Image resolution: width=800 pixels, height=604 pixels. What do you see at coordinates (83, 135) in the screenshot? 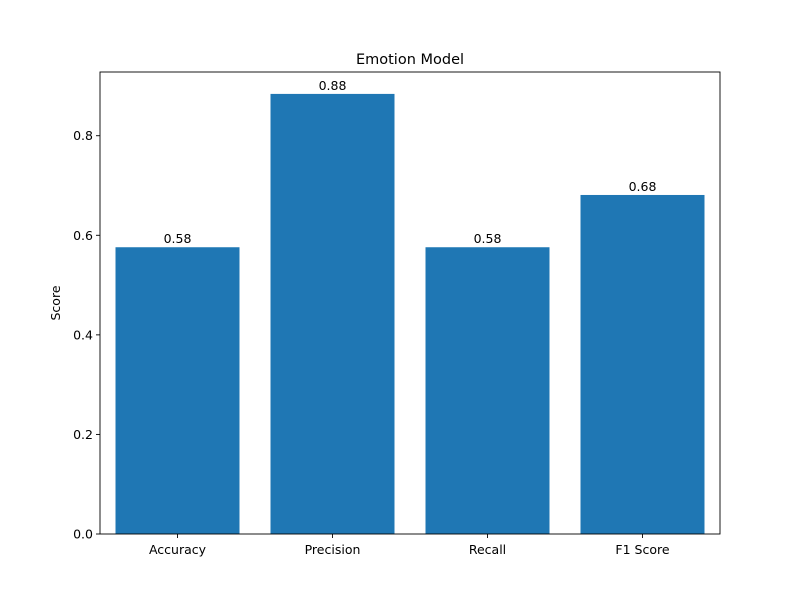
I see `y-tick-label: 0.8` at bounding box center [83, 135].